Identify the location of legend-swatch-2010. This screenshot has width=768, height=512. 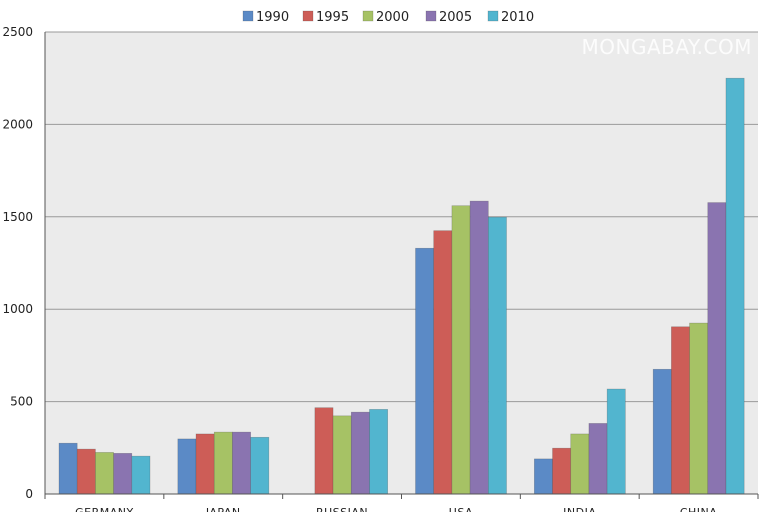
(493, 16).